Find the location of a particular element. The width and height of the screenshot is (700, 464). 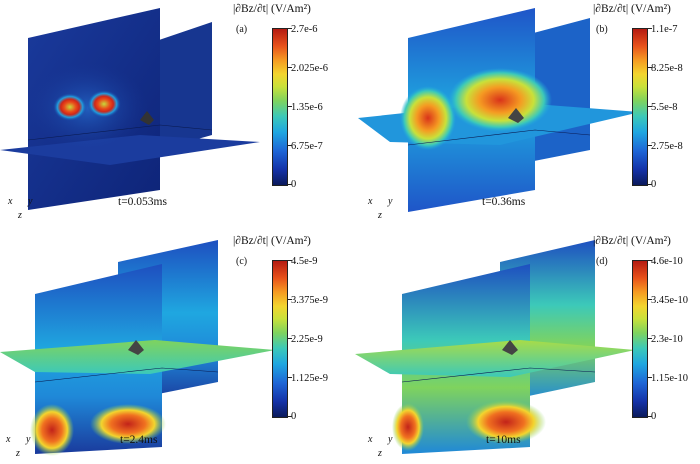

time-label: t=10ms is located at coordinates (503, 440).